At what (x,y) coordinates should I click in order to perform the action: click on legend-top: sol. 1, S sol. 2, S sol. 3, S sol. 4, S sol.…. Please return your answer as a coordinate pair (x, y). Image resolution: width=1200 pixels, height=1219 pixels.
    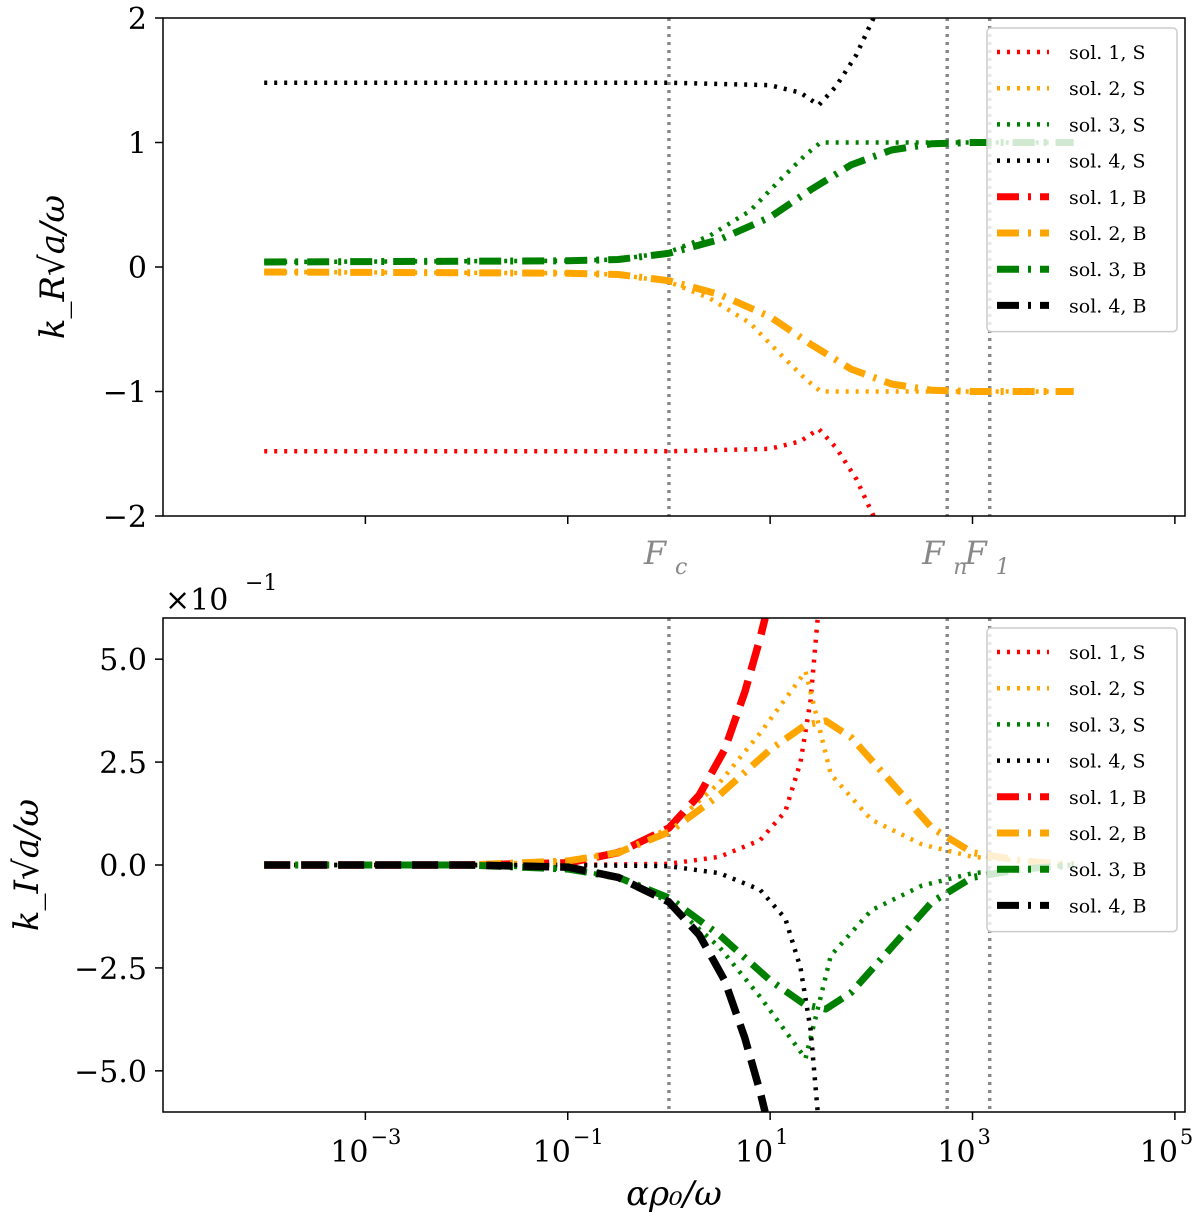
    Looking at the image, I should click on (1082, 180).